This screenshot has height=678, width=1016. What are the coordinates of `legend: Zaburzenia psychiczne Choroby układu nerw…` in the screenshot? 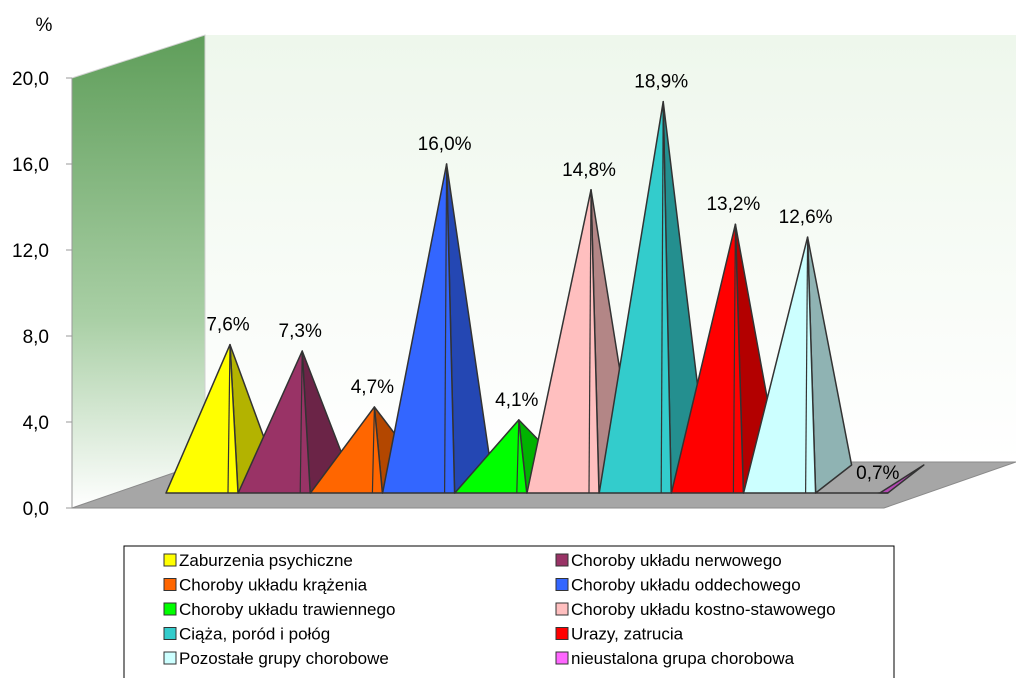 It's located at (499, 609).